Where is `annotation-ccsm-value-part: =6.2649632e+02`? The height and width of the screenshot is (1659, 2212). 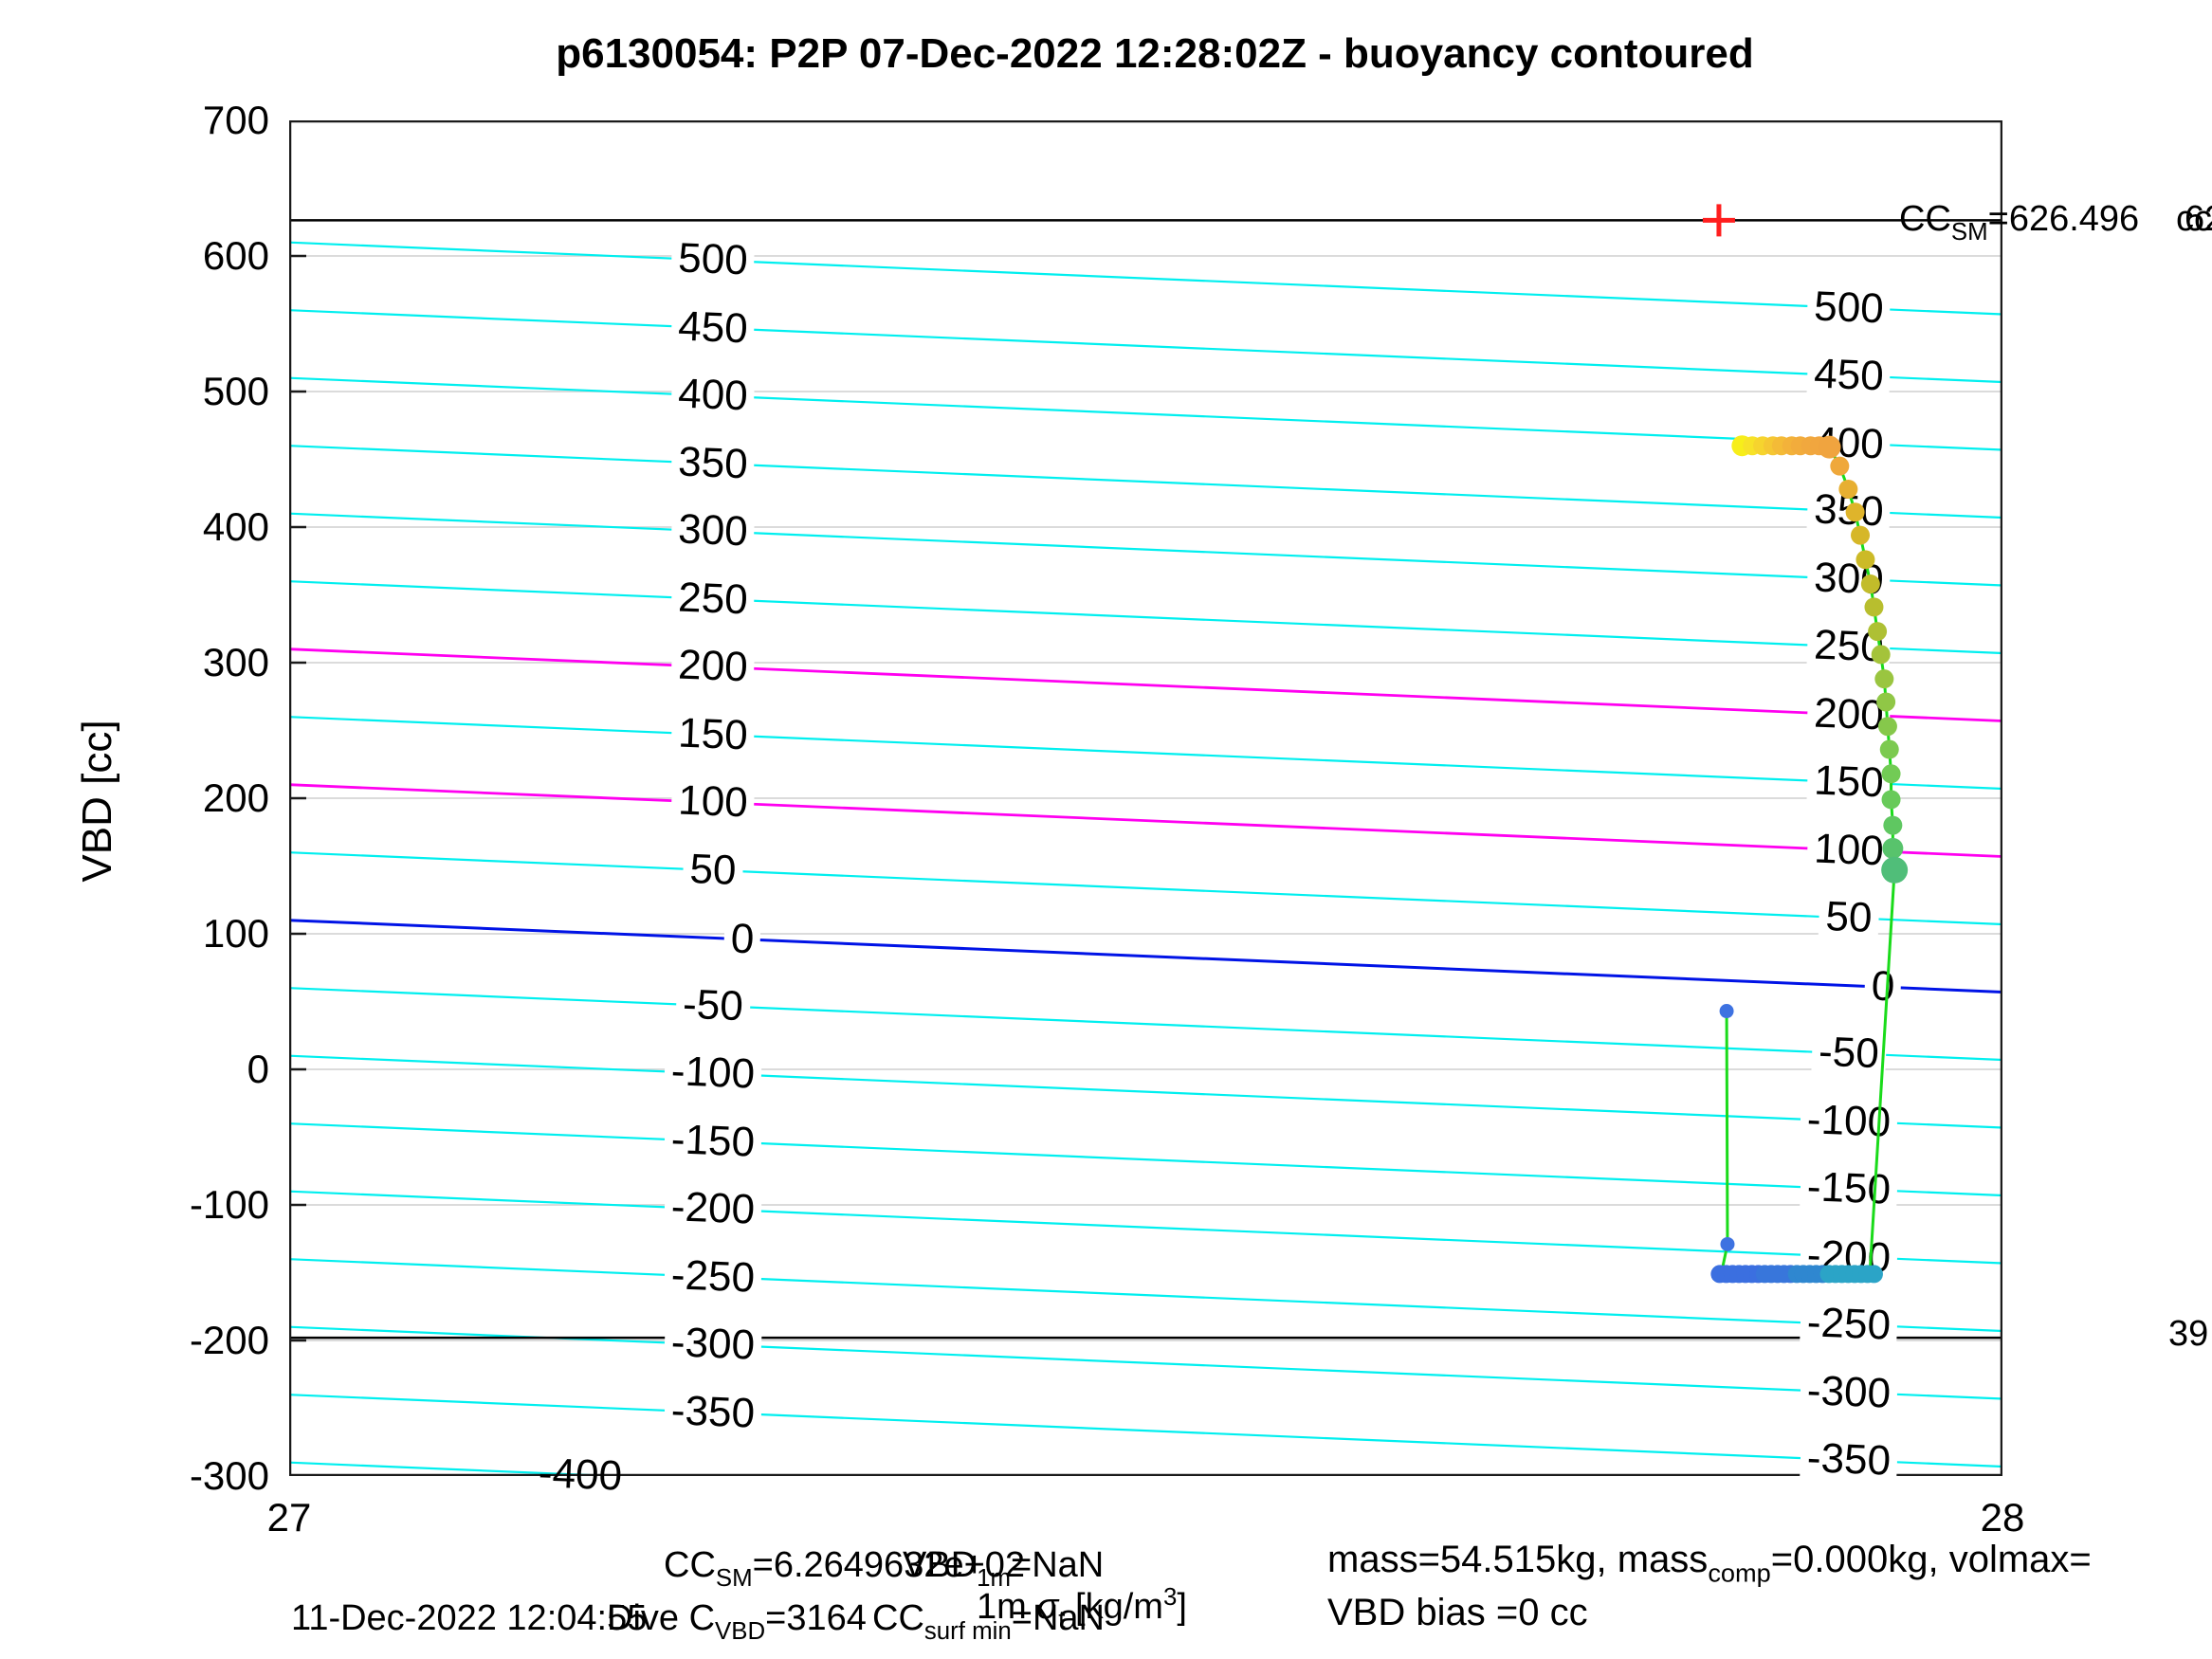
annotation-ccsm-value-part: =6.2649632e+02 is located at coordinates (889, 1565).